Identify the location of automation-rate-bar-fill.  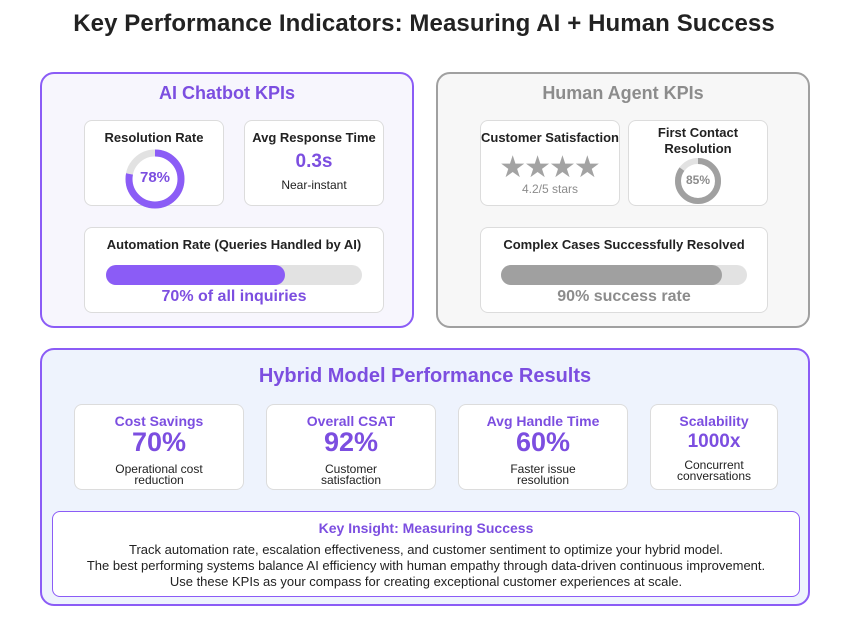
(196, 275).